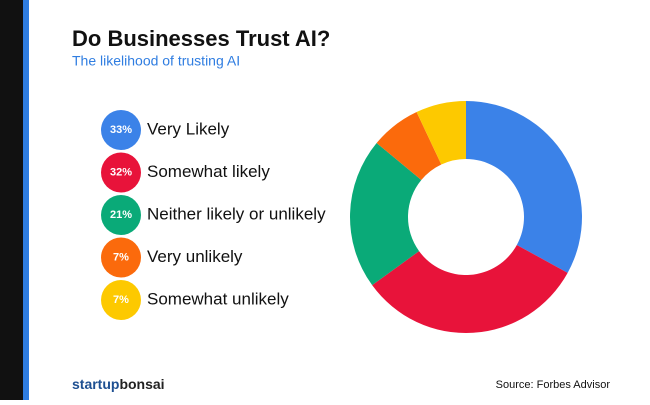 Image resolution: width=650 pixels, height=405 pixels. I want to click on logo-part: bonsai, so click(141, 384).